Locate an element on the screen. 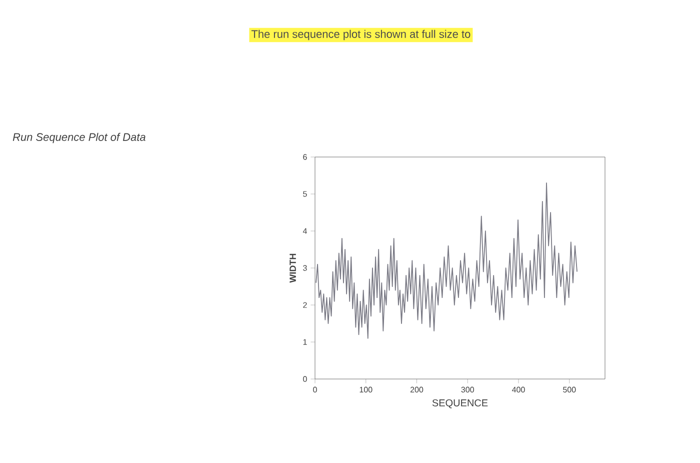 The width and height of the screenshot is (700, 463). y-tick-label: 0 is located at coordinates (305, 379).